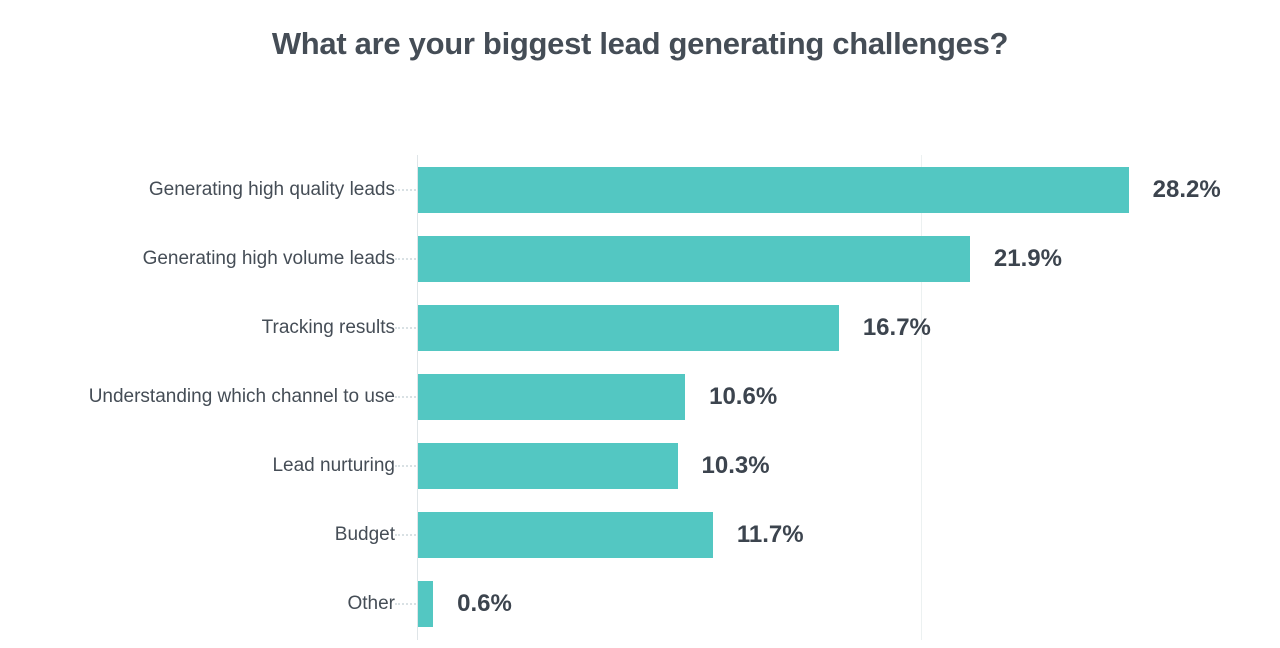  I want to click on gridline-20pct, so click(921, 397).